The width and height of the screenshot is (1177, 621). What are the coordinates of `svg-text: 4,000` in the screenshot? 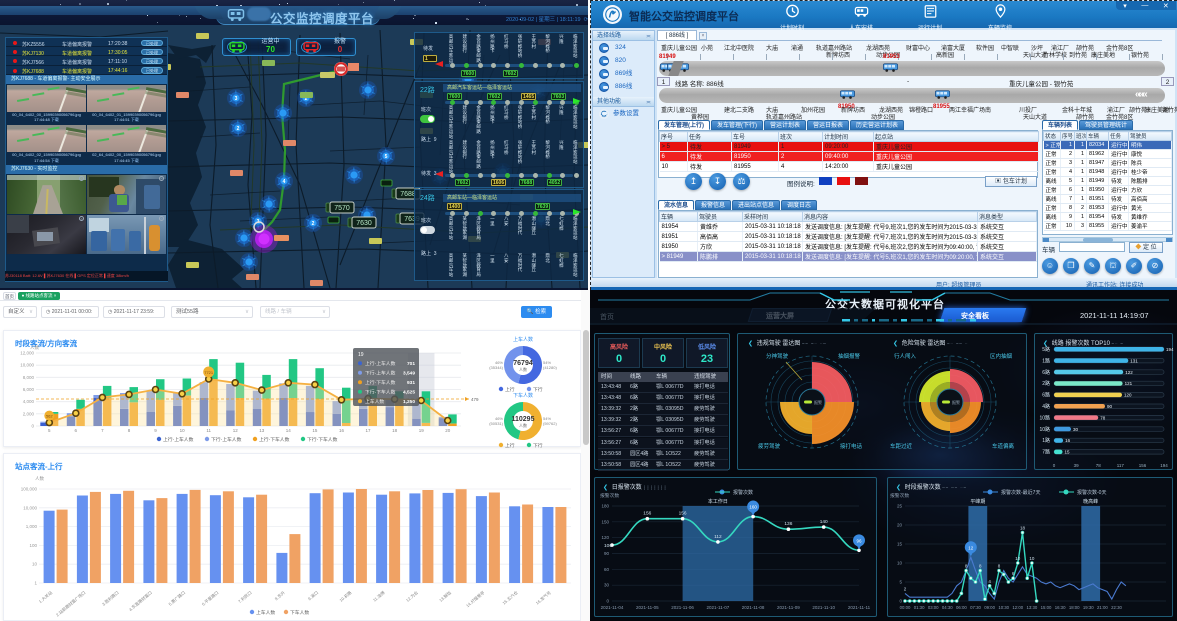 It's located at (29, 401).